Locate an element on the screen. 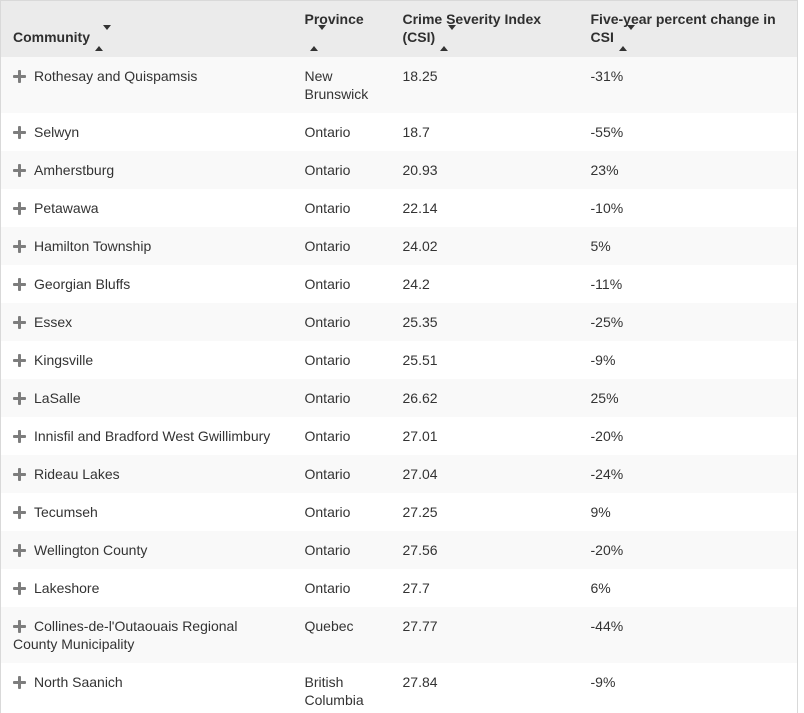  cell-change: -31% is located at coordinates (689, 85).